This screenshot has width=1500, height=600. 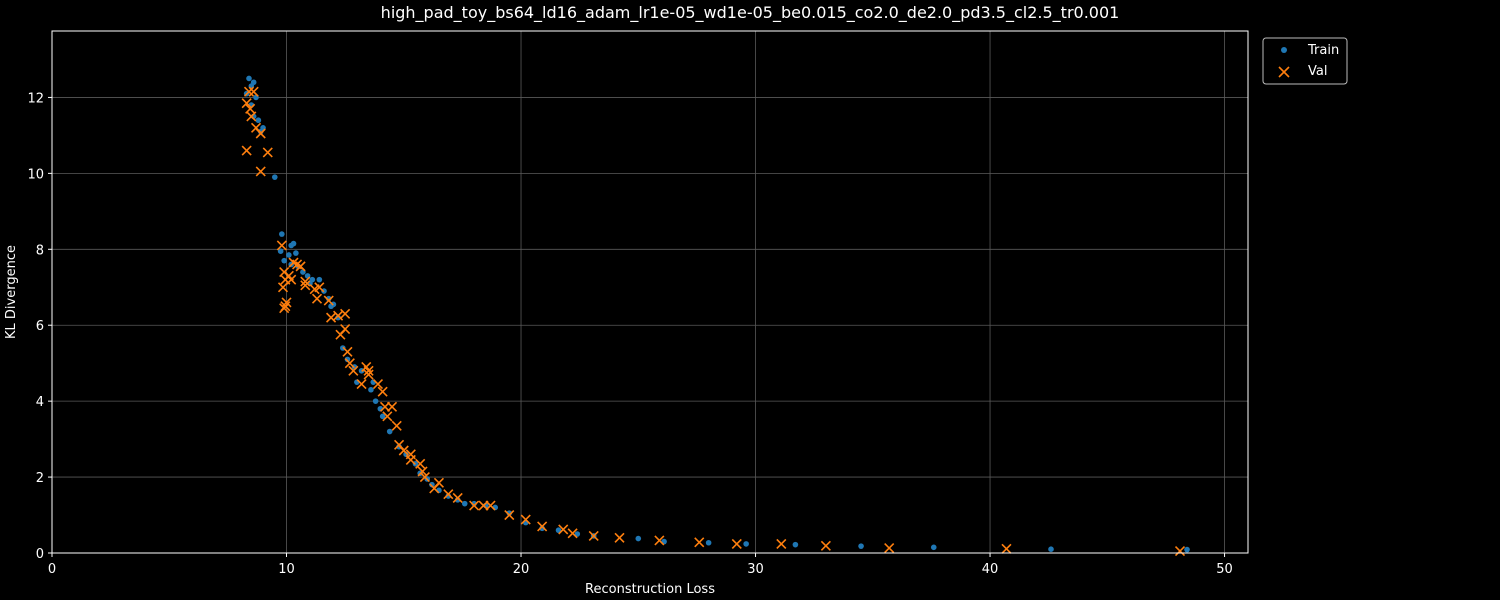 I want to click on y-tick-label: 12, so click(x=35, y=98).